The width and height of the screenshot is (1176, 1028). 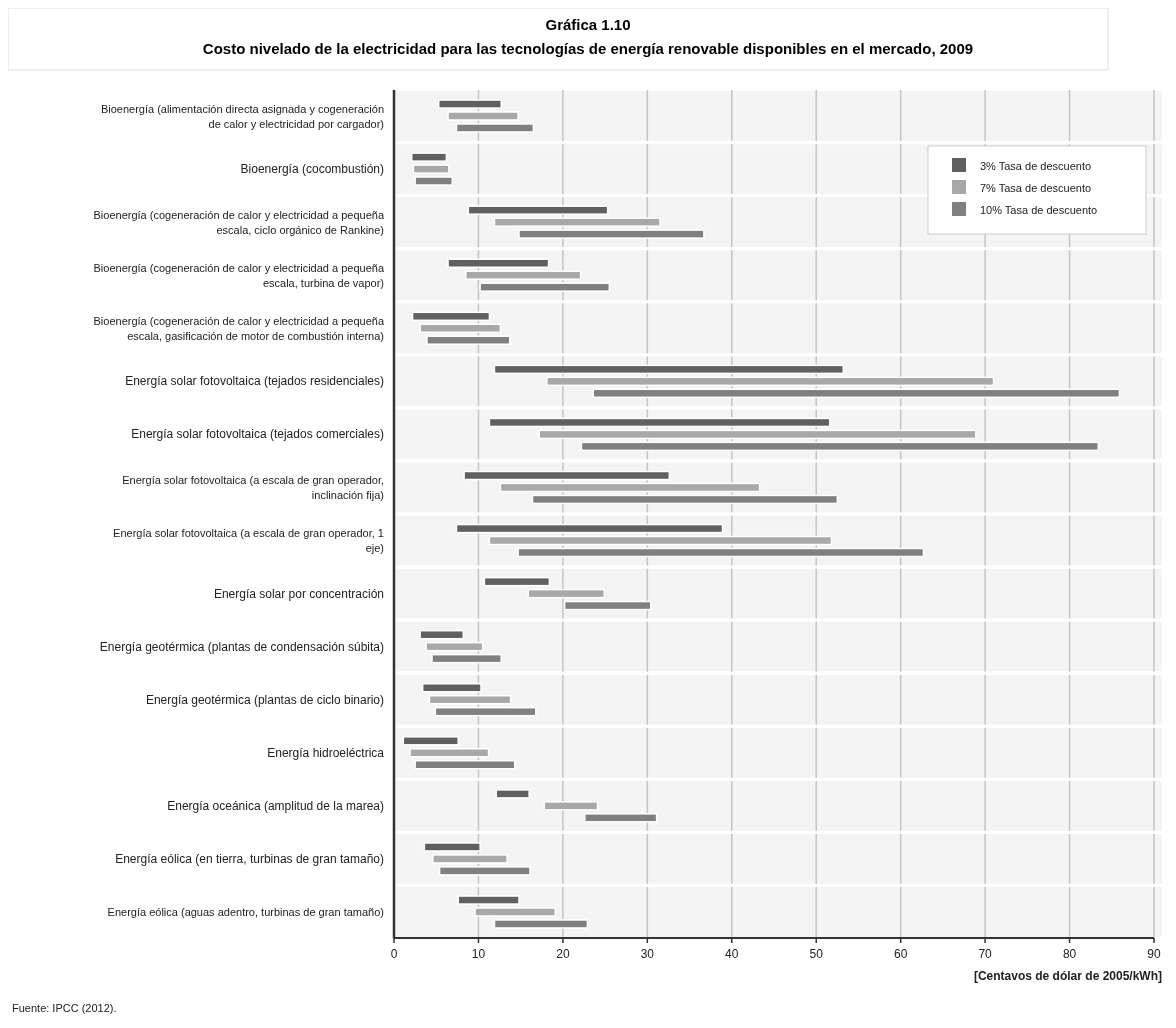 What do you see at coordinates (478, 954) in the screenshot?
I see `x-tick-label: 10` at bounding box center [478, 954].